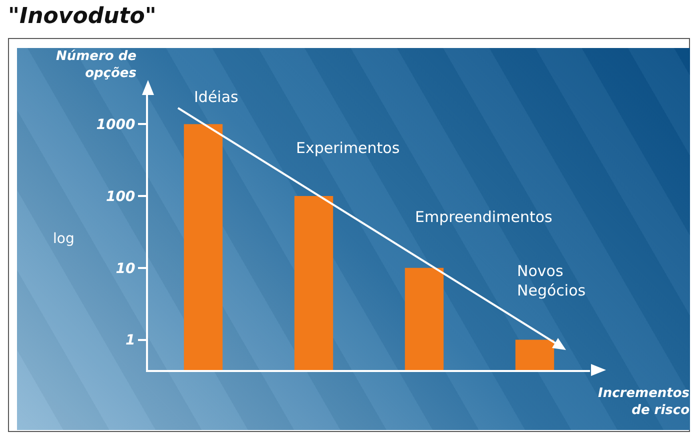  I want to click on text: log, so click(63, 239).